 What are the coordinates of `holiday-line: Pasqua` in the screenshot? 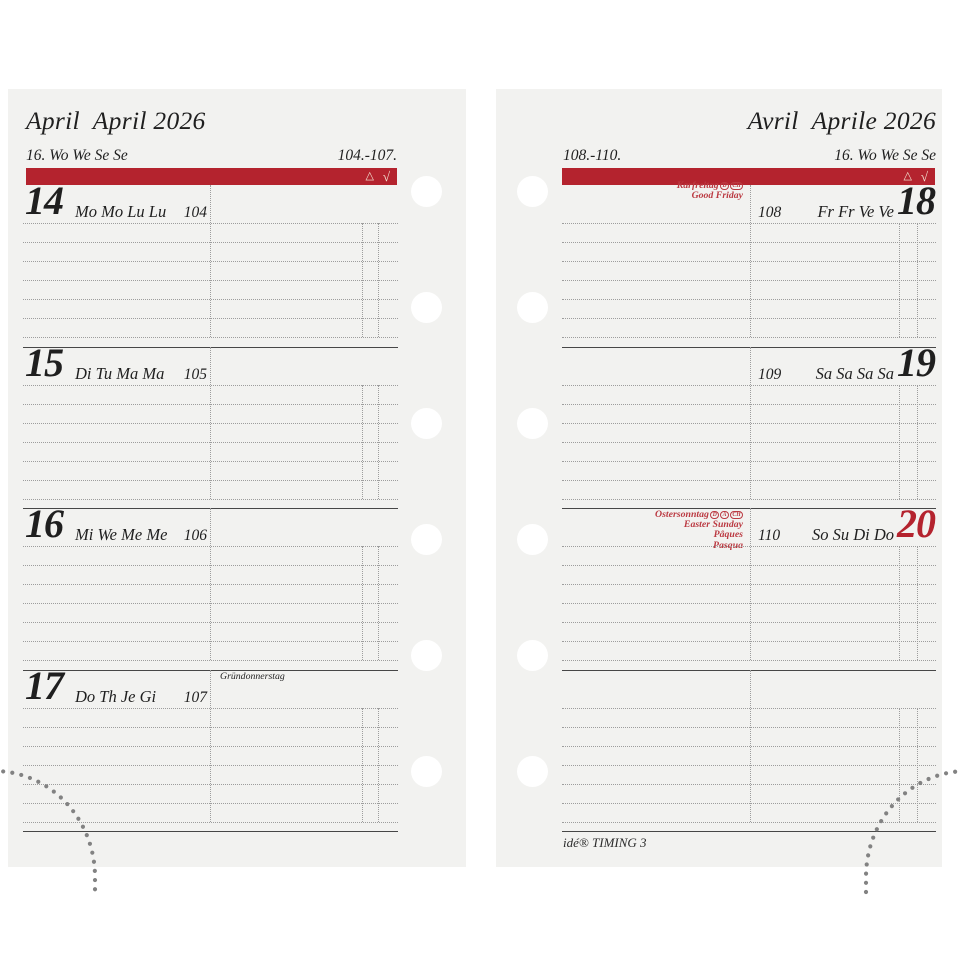 It's located at (728, 545).